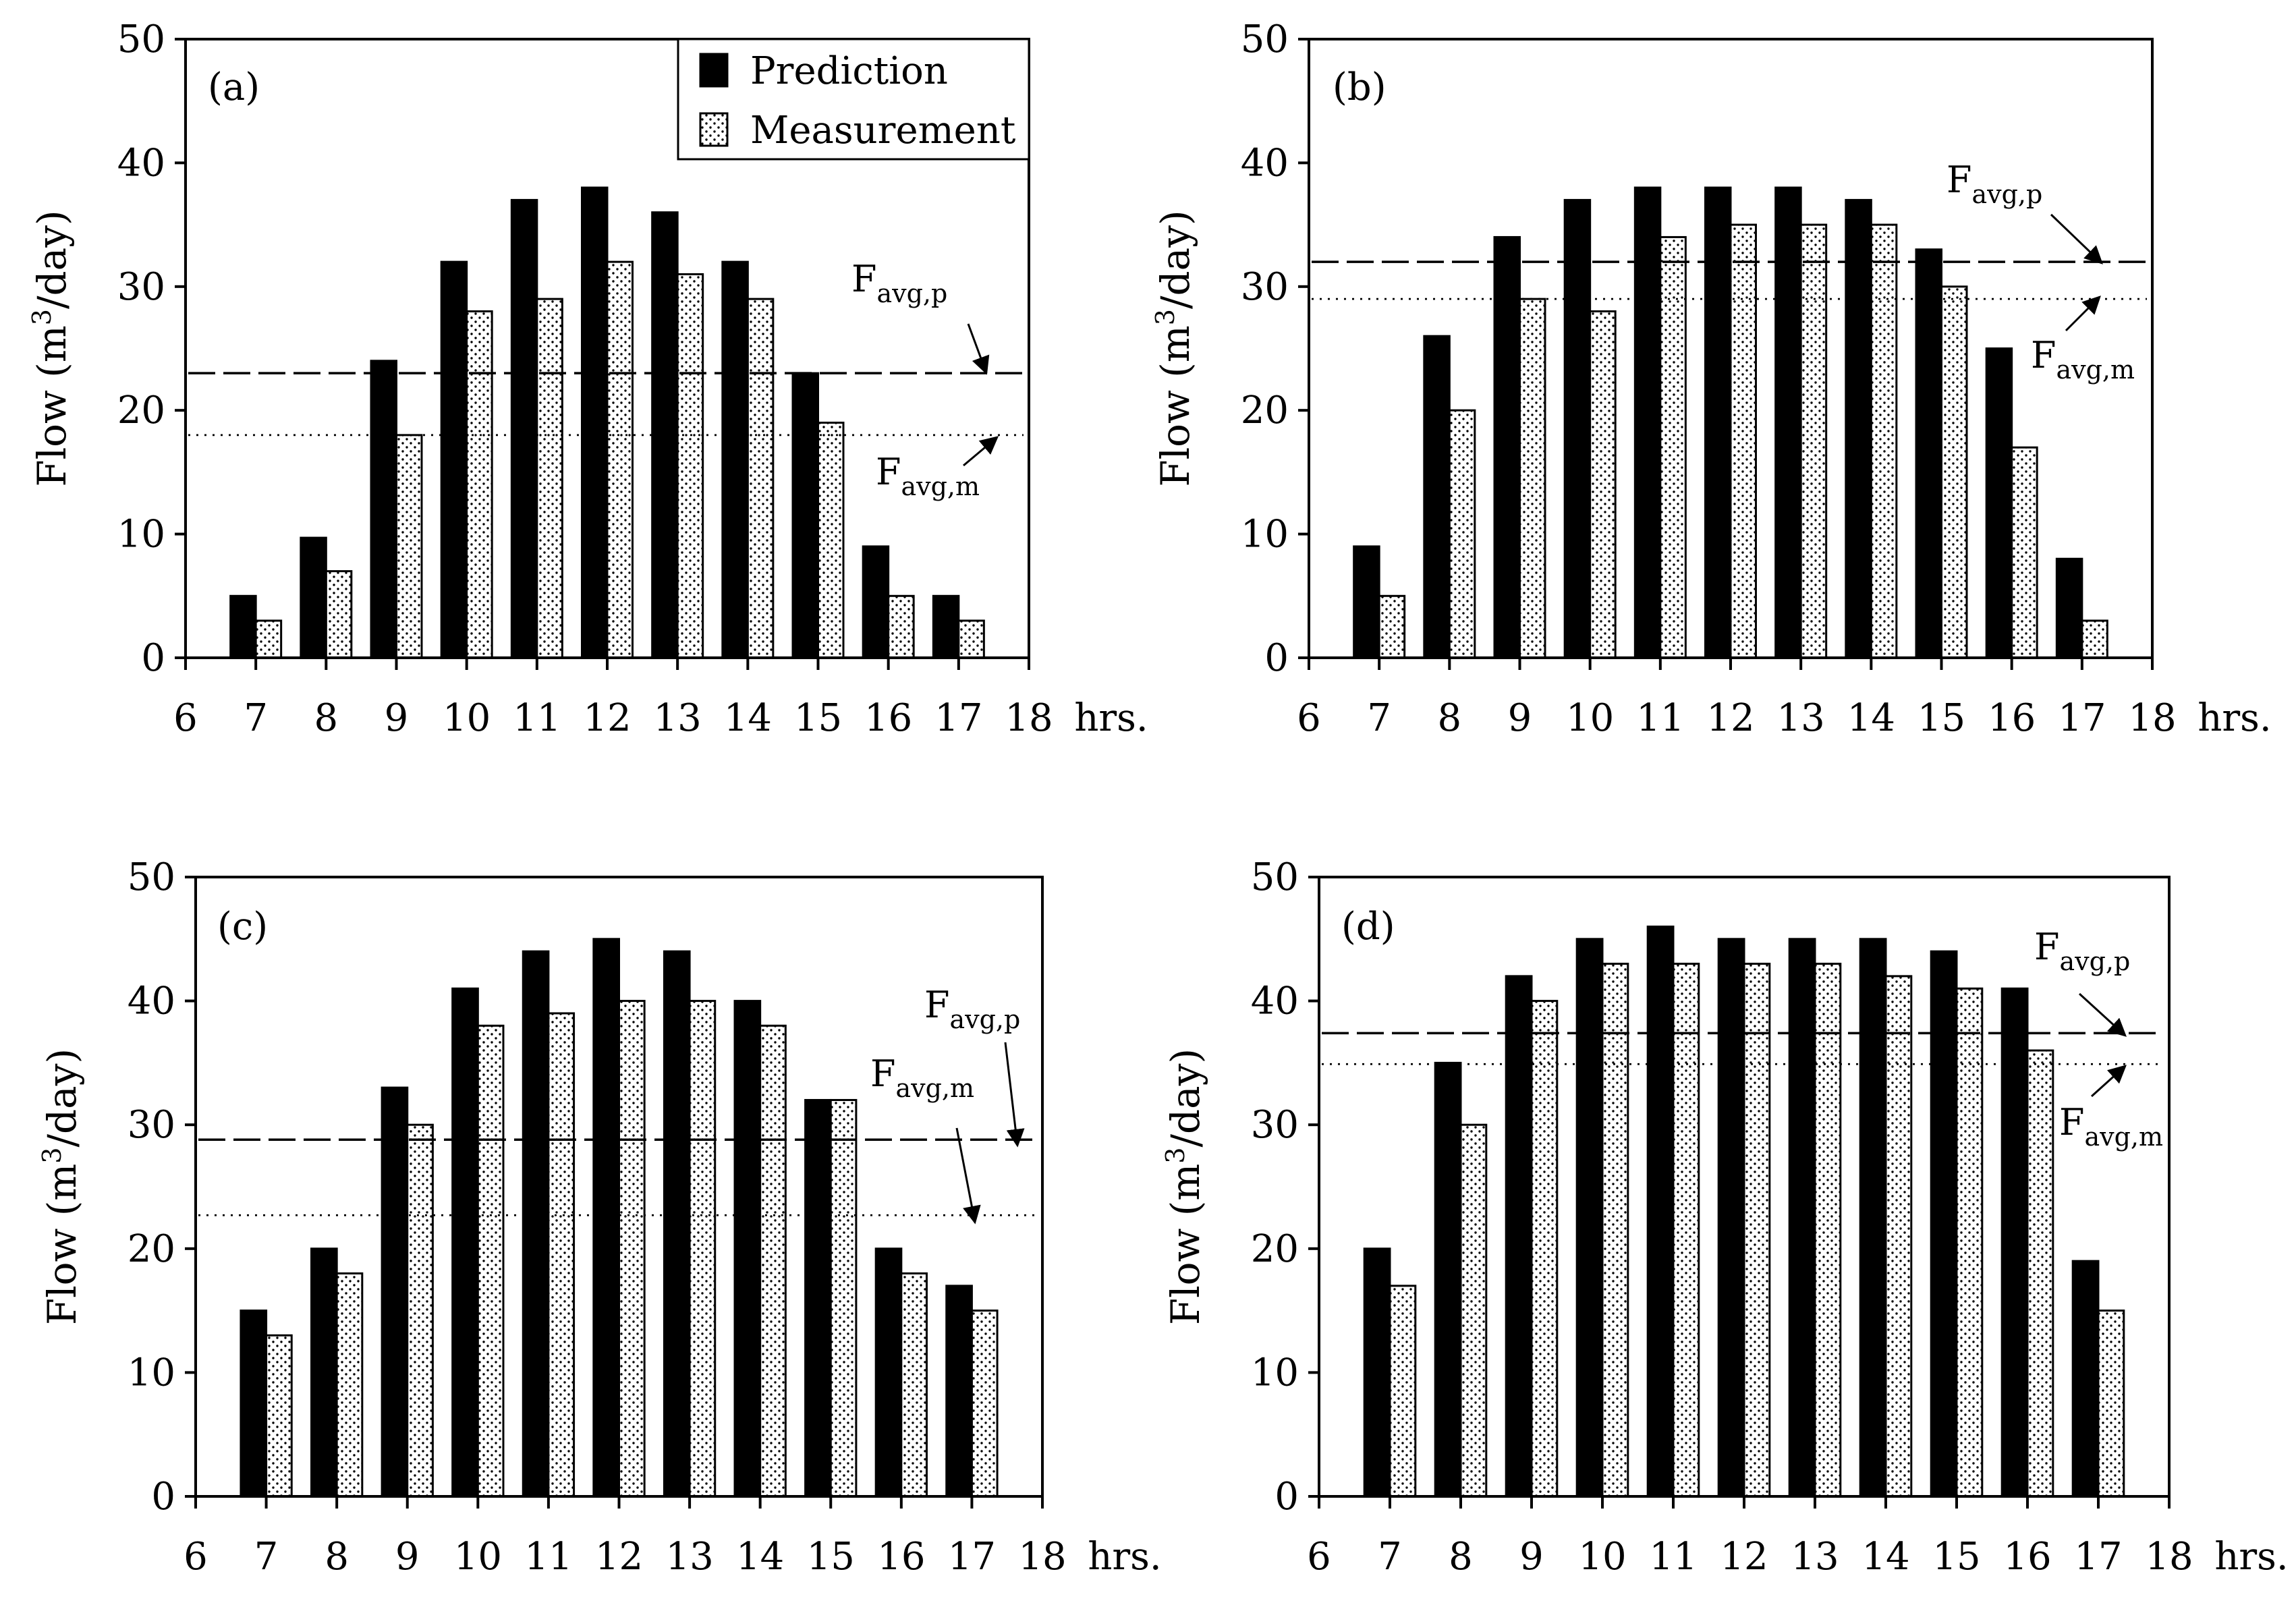 Image resolution: width=2296 pixels, height=1605 pixels. Describe the element at coordinates (196, 1557) in the screenshot. I see `x-tick-label: 6` at that location.